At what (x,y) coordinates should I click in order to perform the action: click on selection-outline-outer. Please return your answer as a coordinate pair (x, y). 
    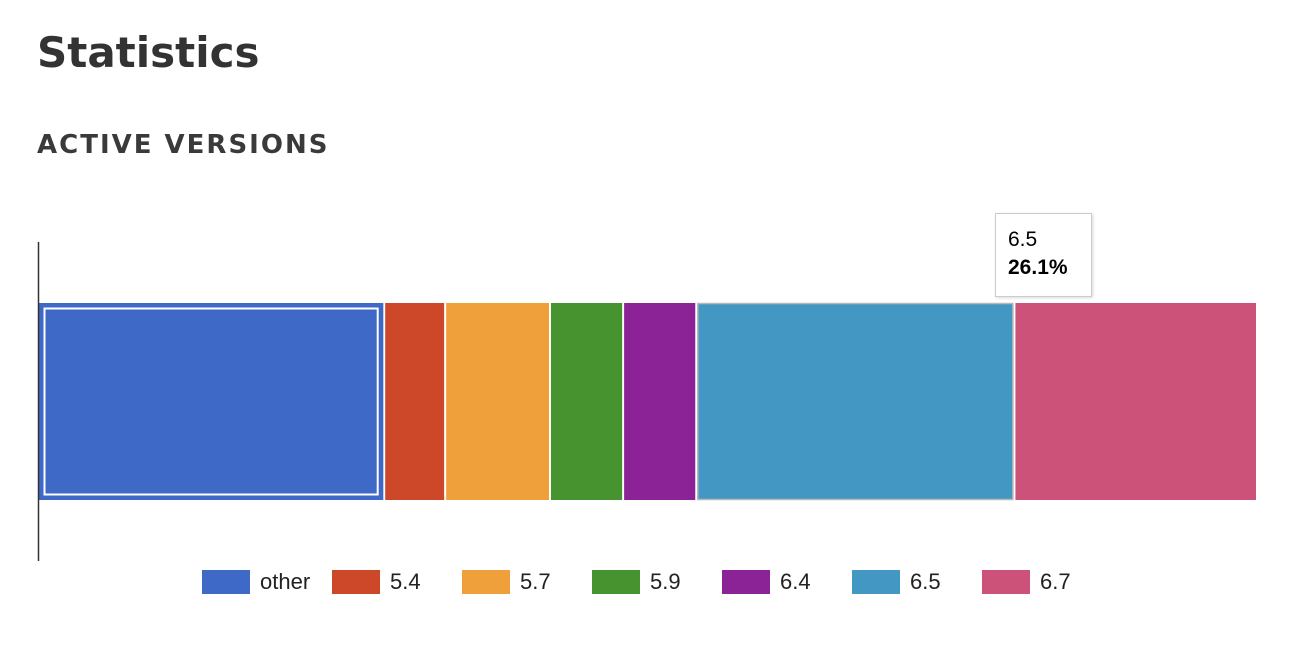
    Looking at the image, I should click on (211, 401).